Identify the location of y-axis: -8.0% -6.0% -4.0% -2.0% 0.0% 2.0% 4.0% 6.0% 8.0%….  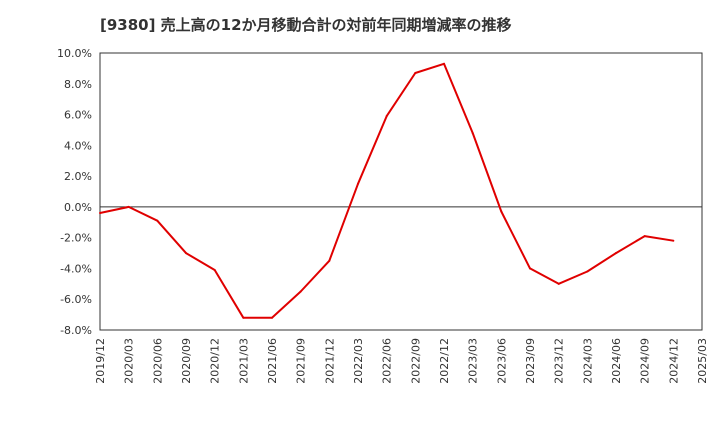
(74, 192).